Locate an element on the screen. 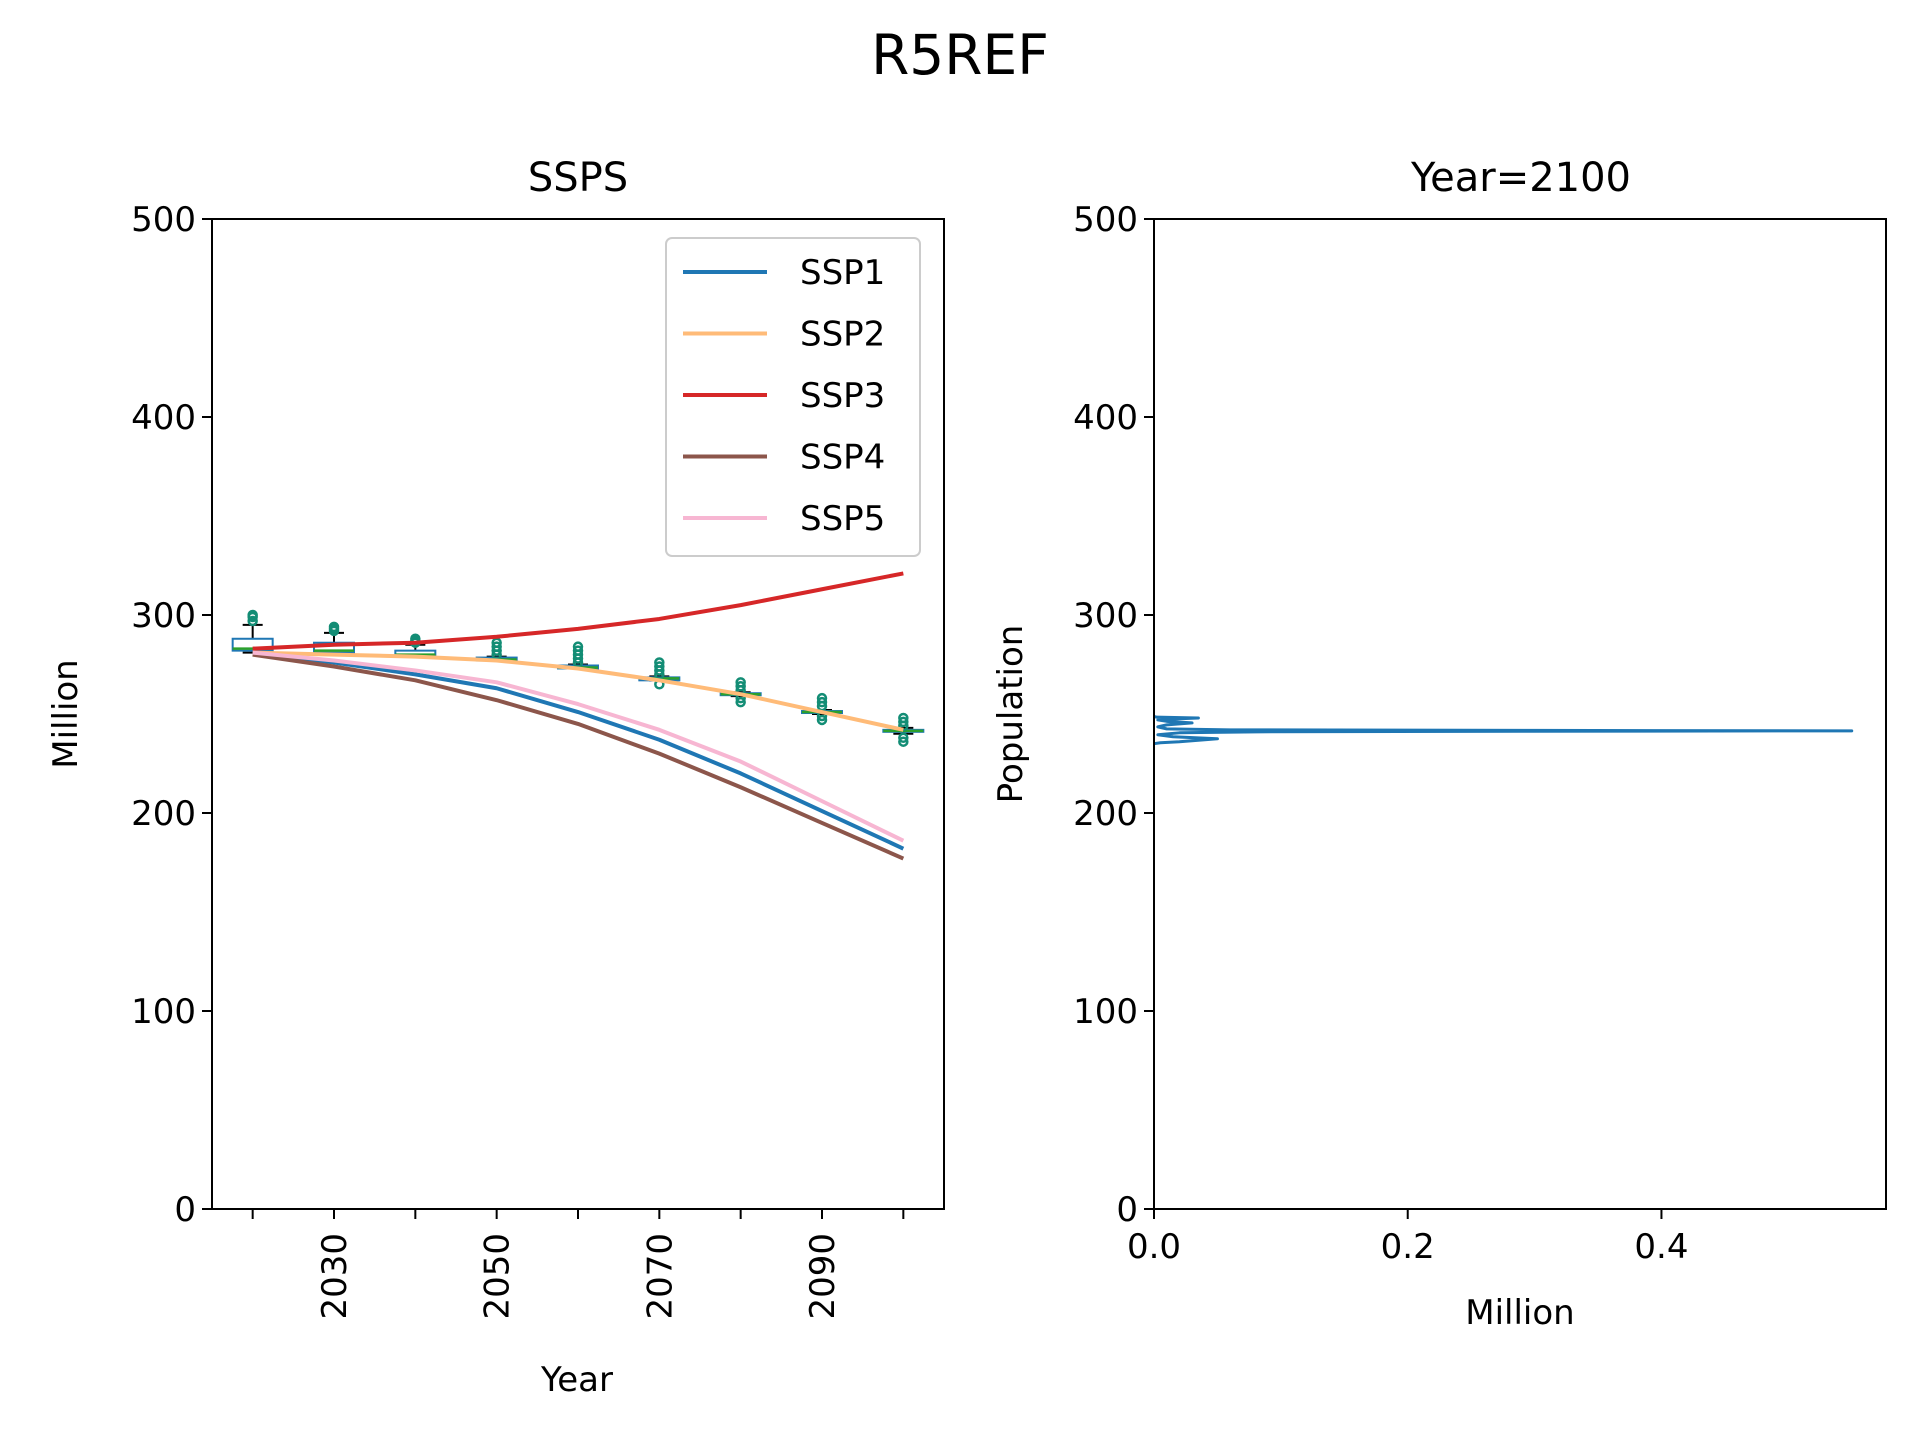 The width and height of the screenshot is (1920, 1440). legend: SSP1 SSP2 SSP3 SSP4 SSP5 is located at coordinates (793, 397).